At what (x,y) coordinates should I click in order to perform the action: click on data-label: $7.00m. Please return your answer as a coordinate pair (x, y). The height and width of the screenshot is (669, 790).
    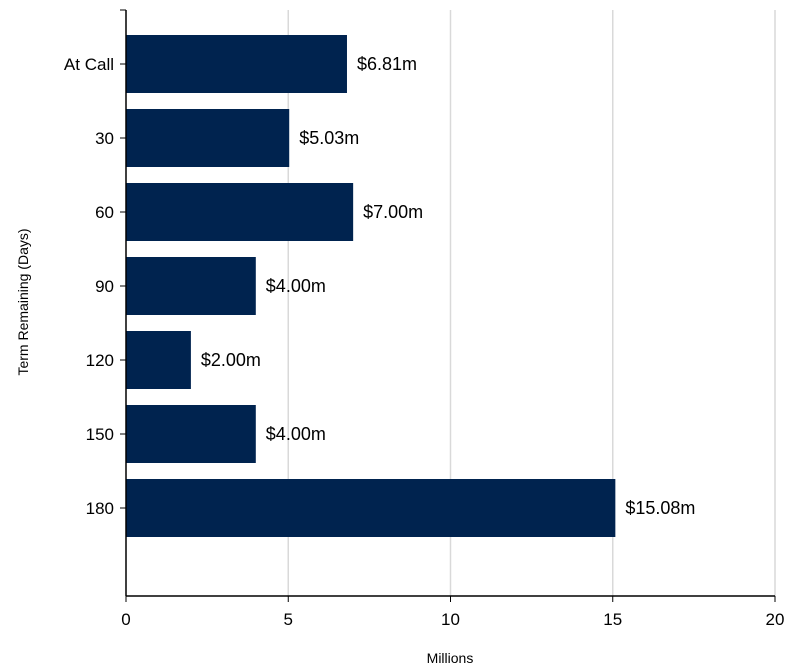
    Looking at the image, I should click on (393, 212).